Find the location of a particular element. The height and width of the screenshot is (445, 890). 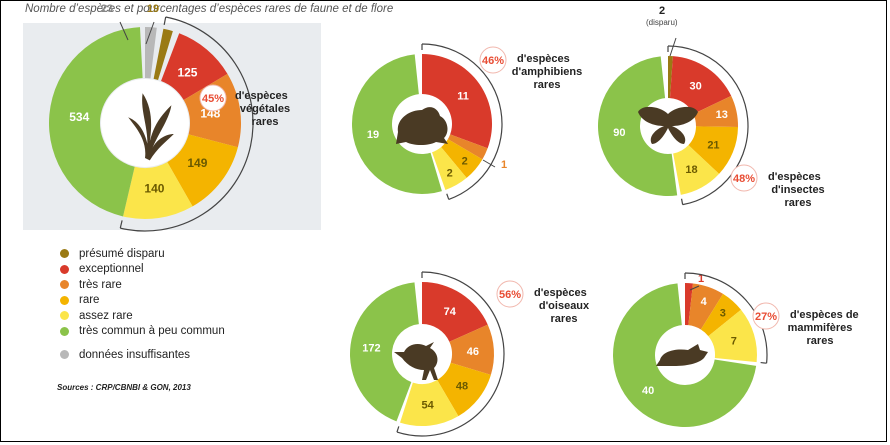

legend-label: très commun à peu commun is located at coordinates (152, 331).